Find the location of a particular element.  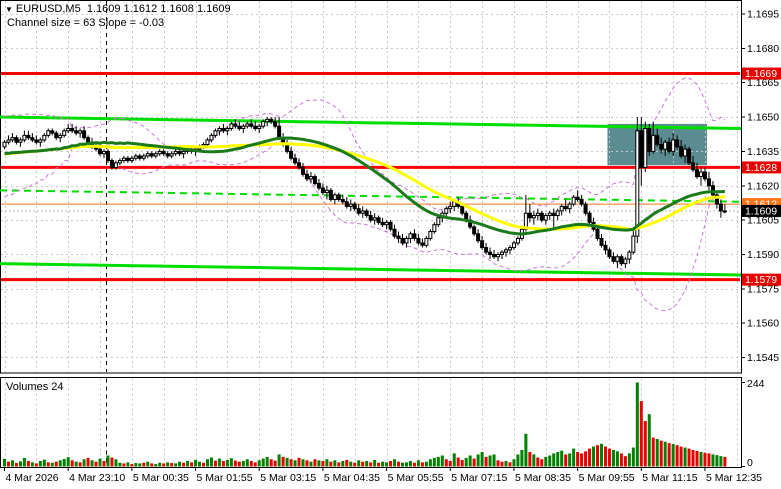

time-tick-label: 4 Mar 2026 is located at coordinates (32, 478).